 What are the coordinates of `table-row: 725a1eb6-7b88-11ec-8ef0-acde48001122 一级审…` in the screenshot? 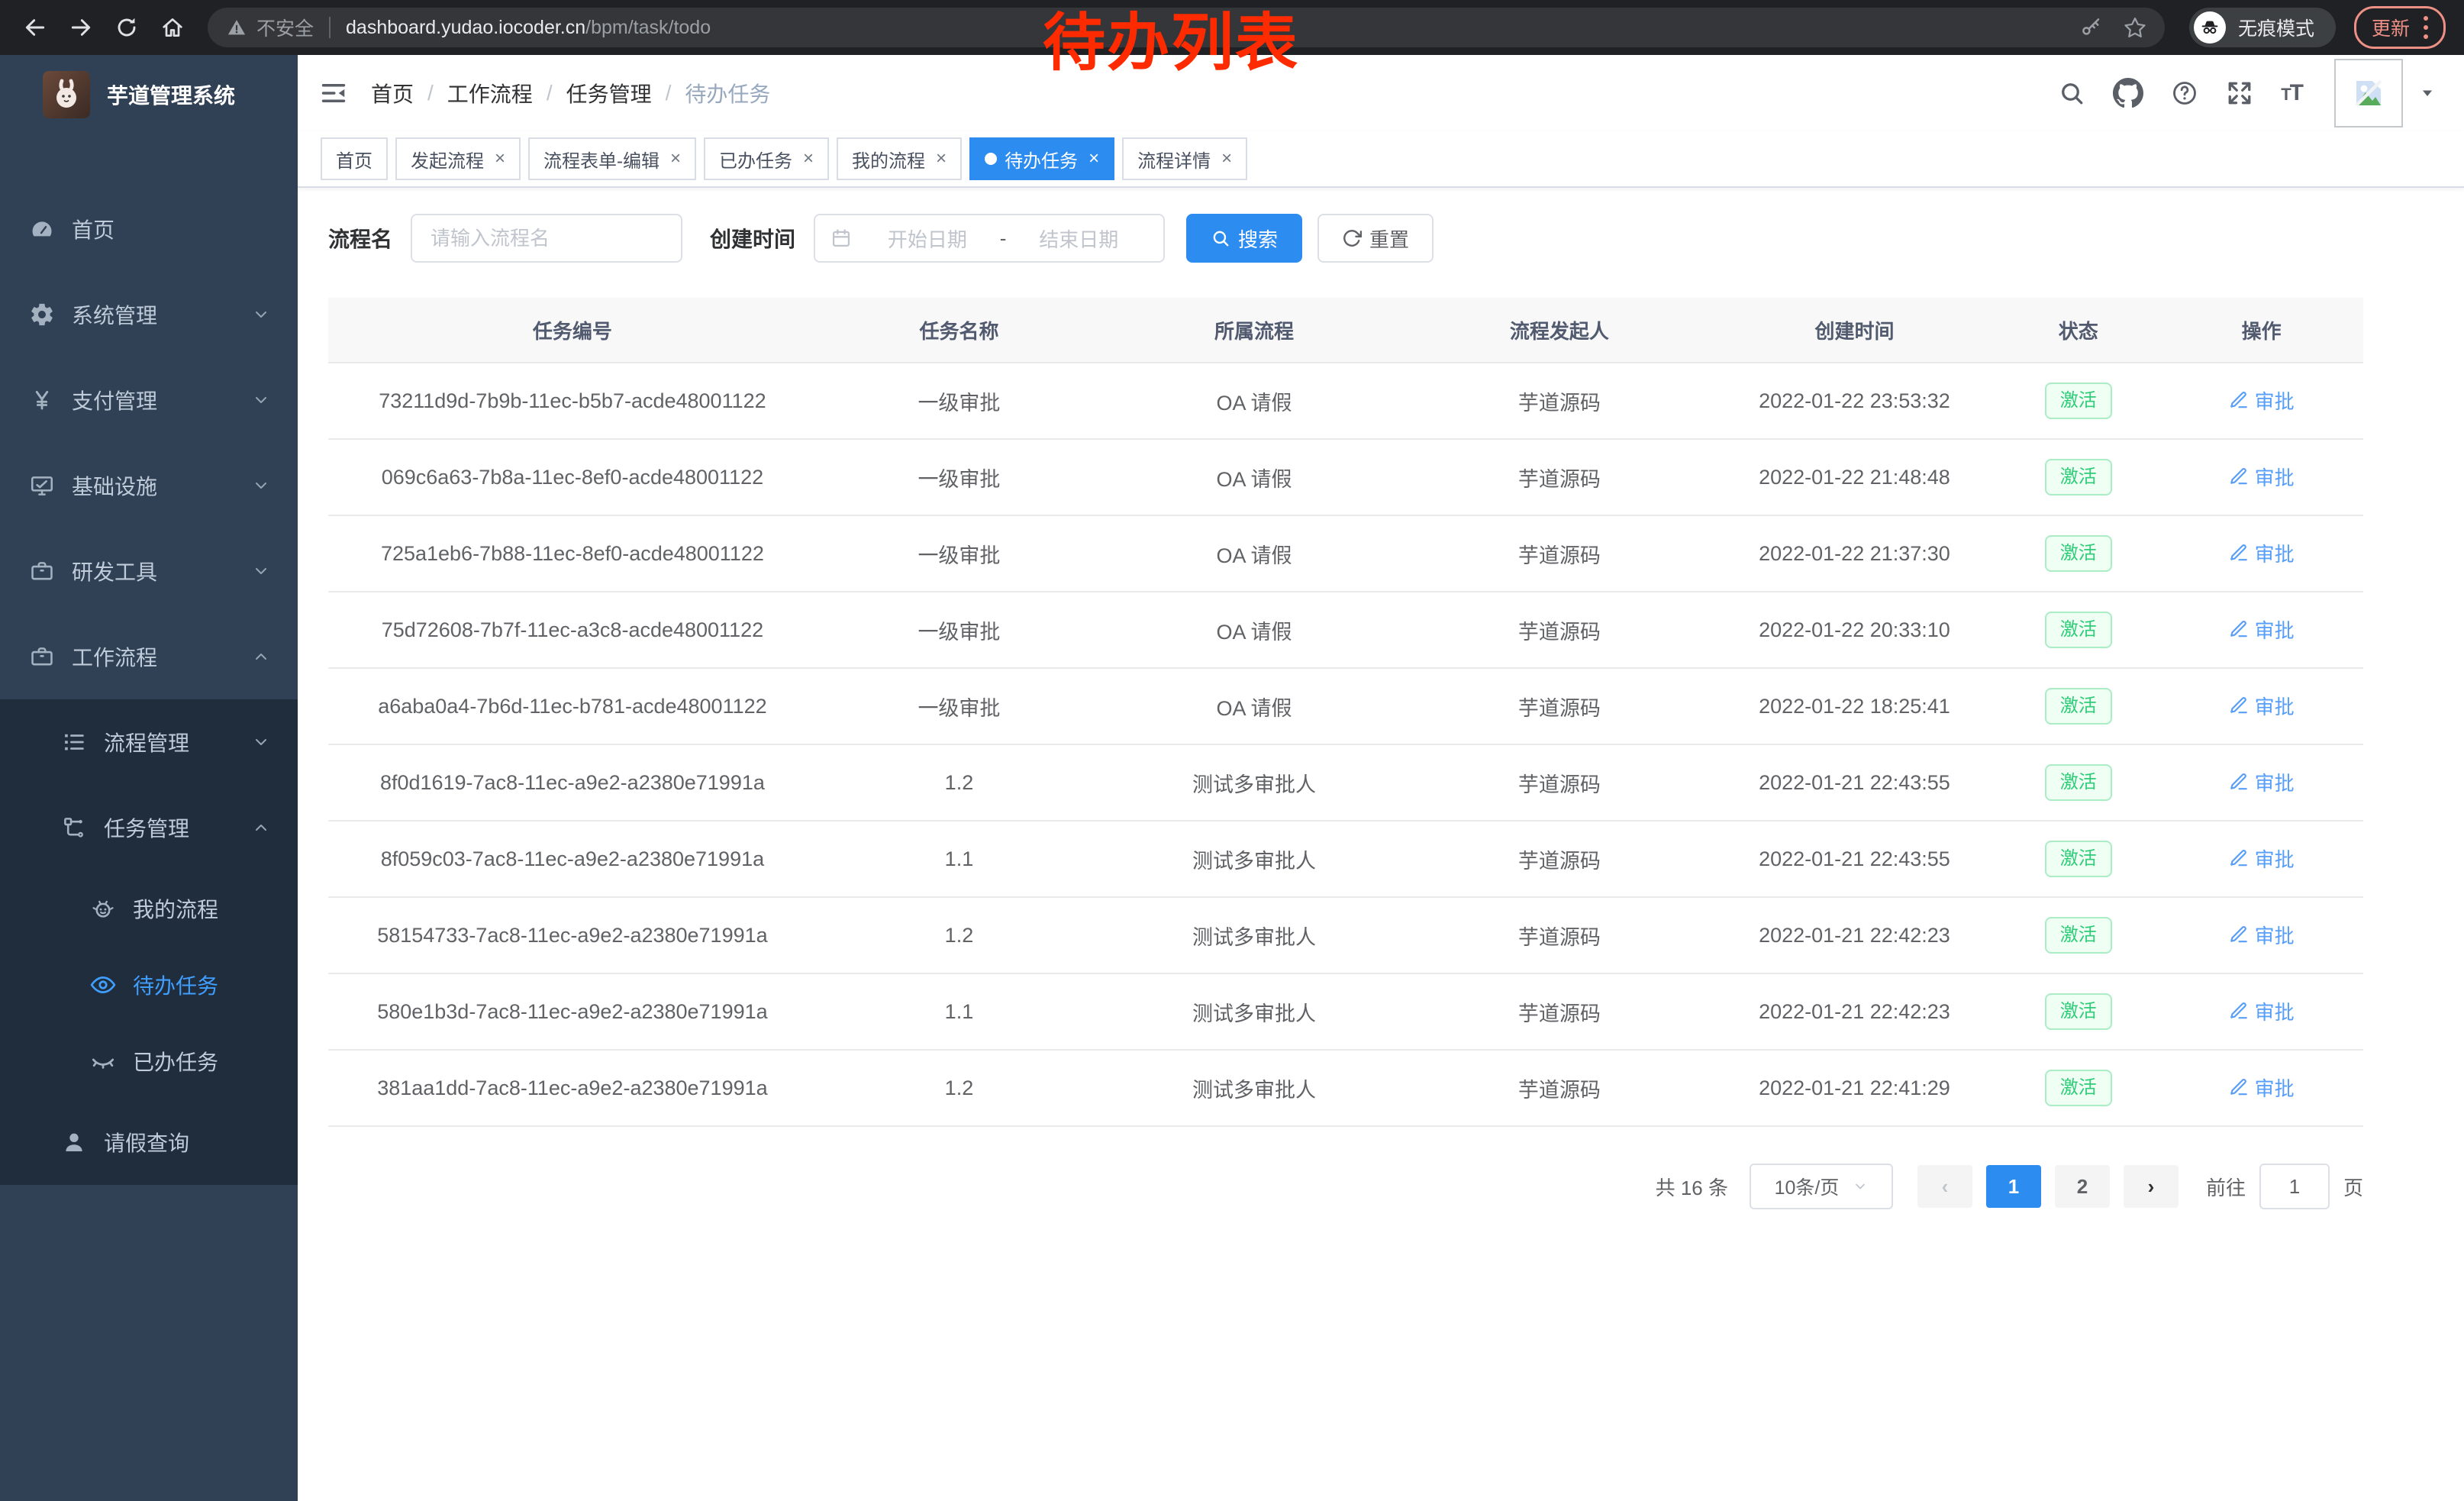 It's located at (1345, 553).